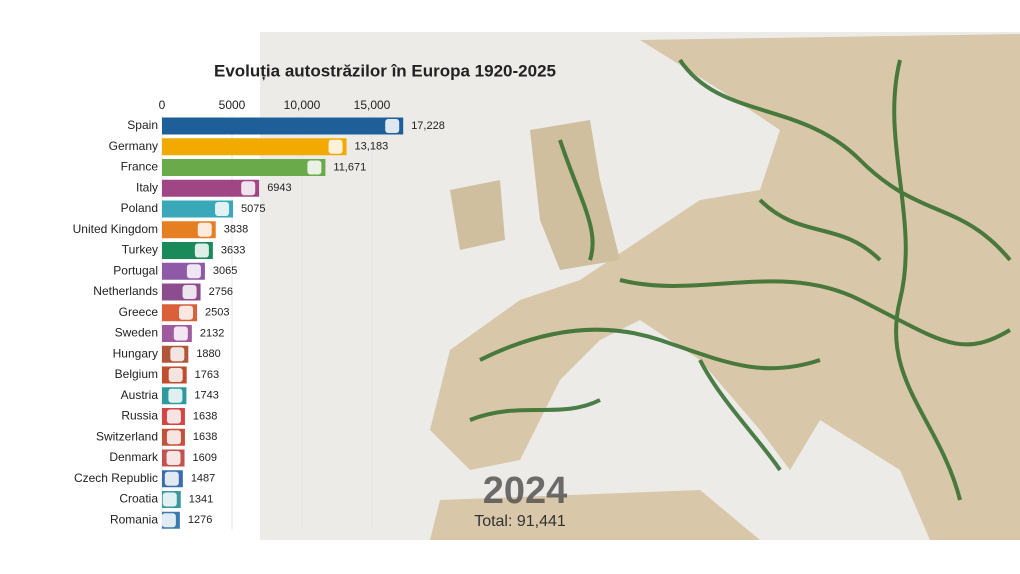  Describe the element at coordinates (279, 188) in the screenshot. I see `value-label: 6943` at that location.